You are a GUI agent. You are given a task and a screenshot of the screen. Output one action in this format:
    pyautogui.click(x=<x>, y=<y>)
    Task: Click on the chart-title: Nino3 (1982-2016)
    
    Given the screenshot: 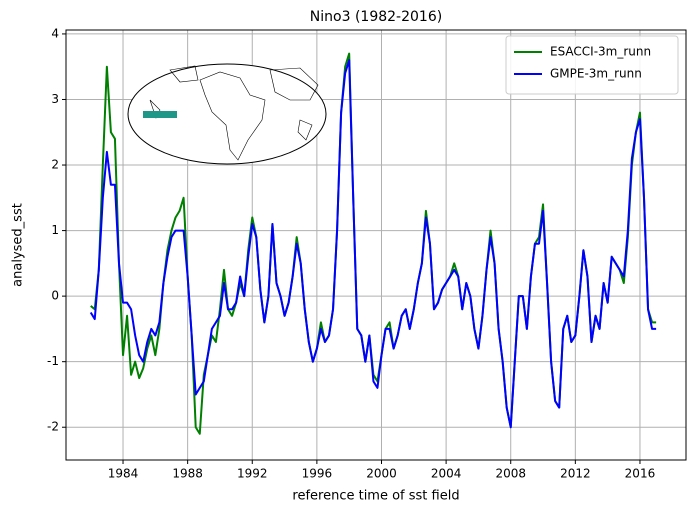 What is the action you would take?
    pyautogui.click(x=376, y=17)
    